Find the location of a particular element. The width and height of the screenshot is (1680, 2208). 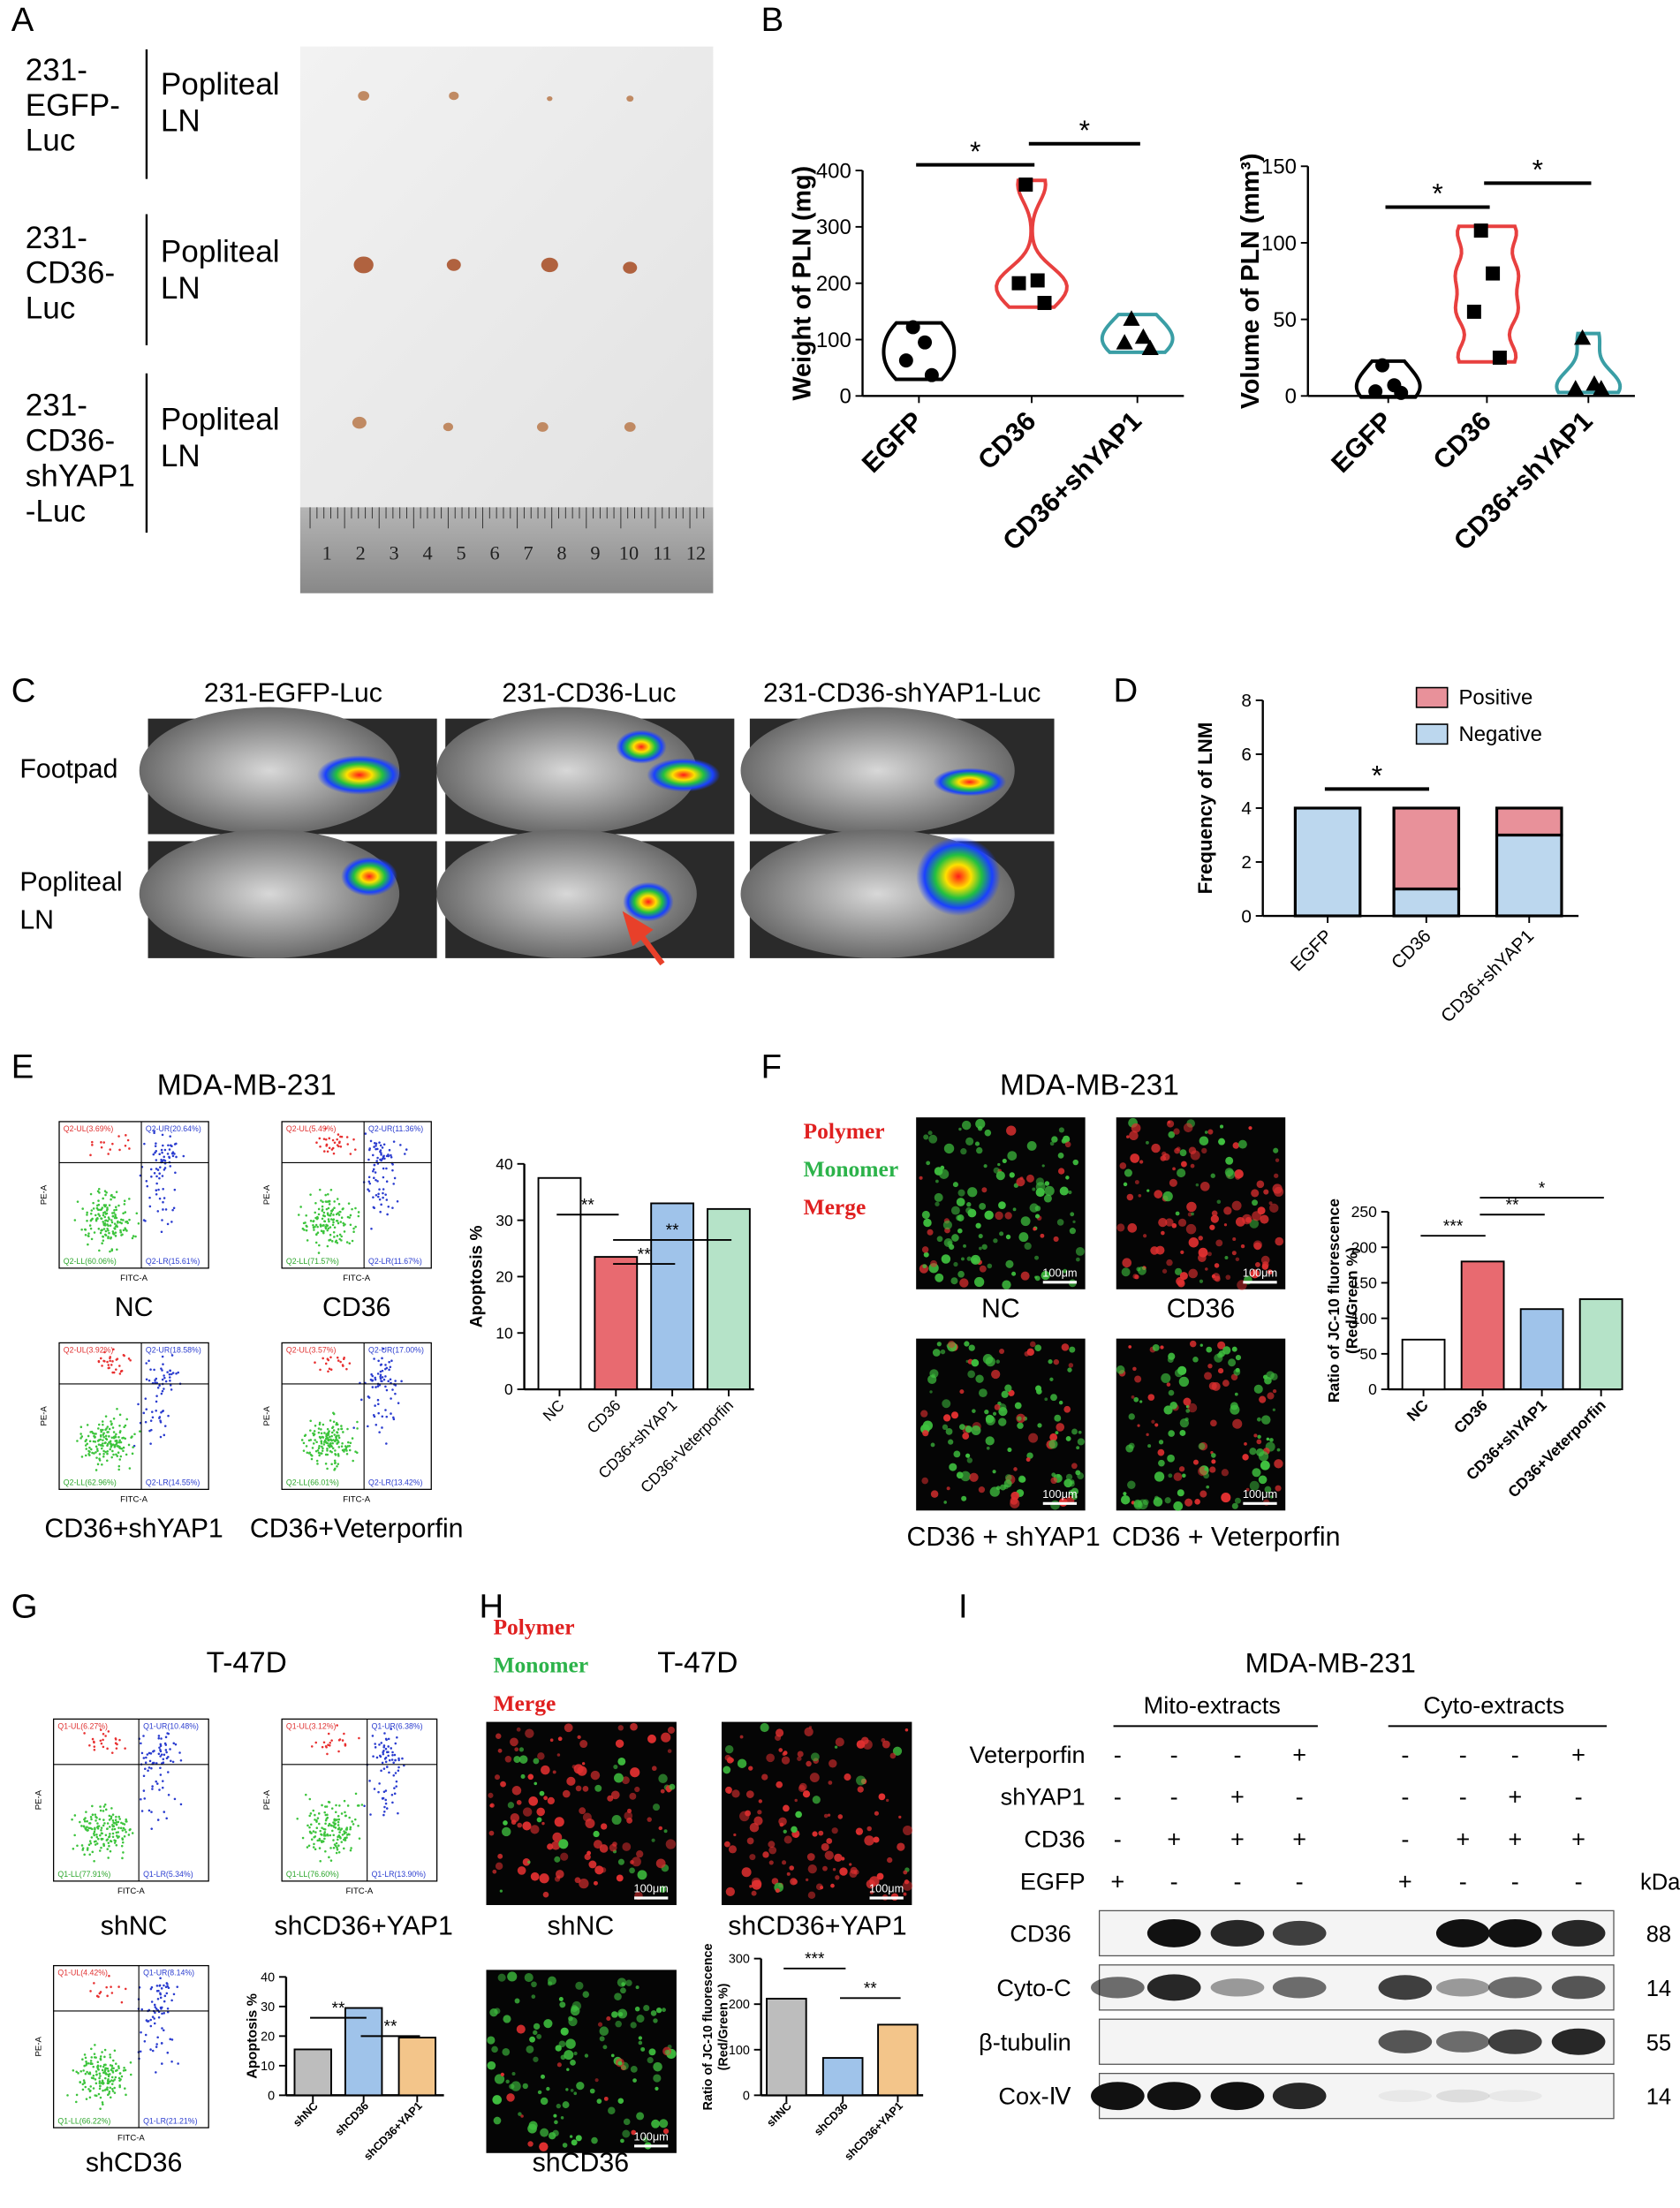

x-tick-label: CD36 is located at coordinates (1006, 440).